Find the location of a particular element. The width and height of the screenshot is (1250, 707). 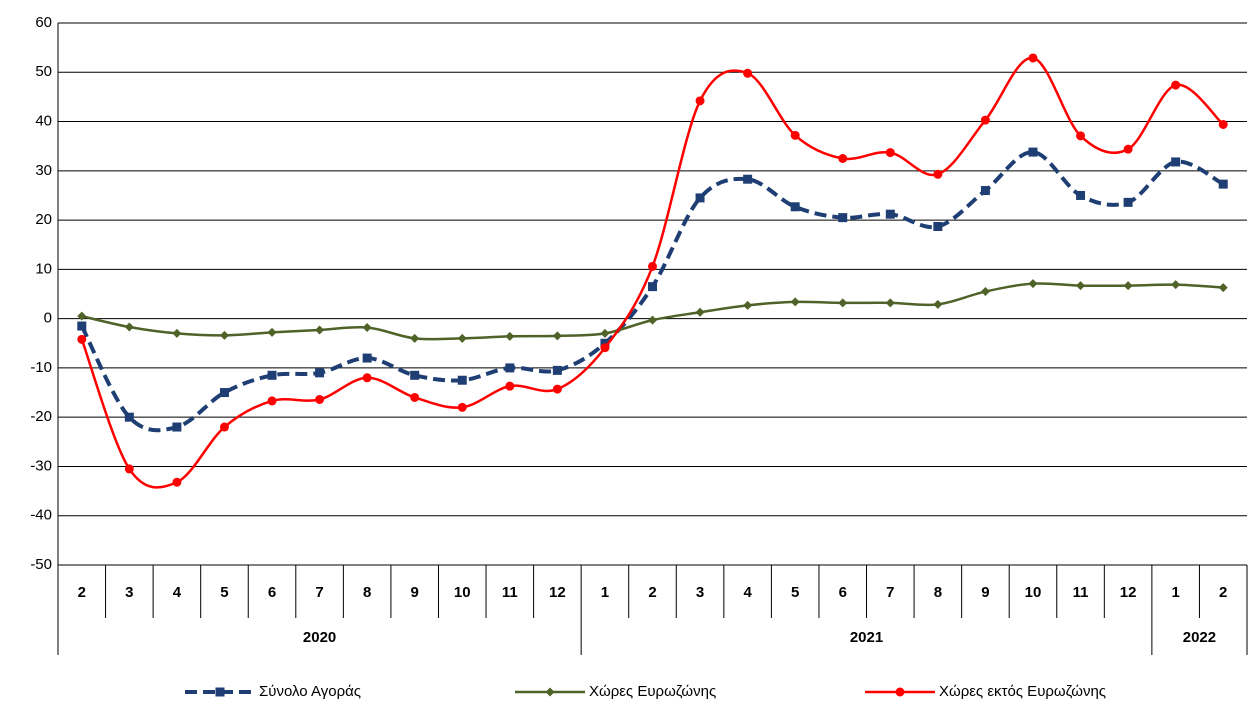

x-tick-label: 8 is located at coordinates (938, 592).